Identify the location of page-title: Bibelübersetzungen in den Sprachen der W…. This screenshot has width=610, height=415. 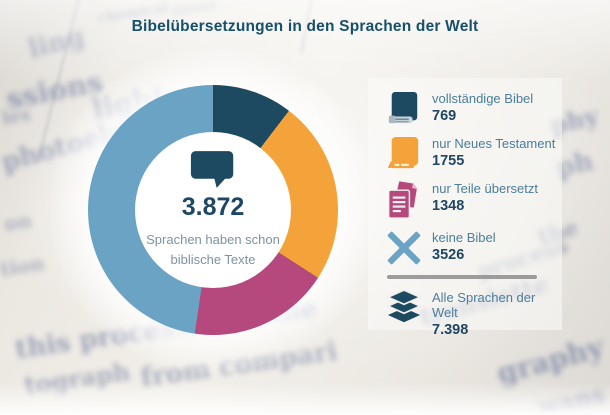
(305, 26).